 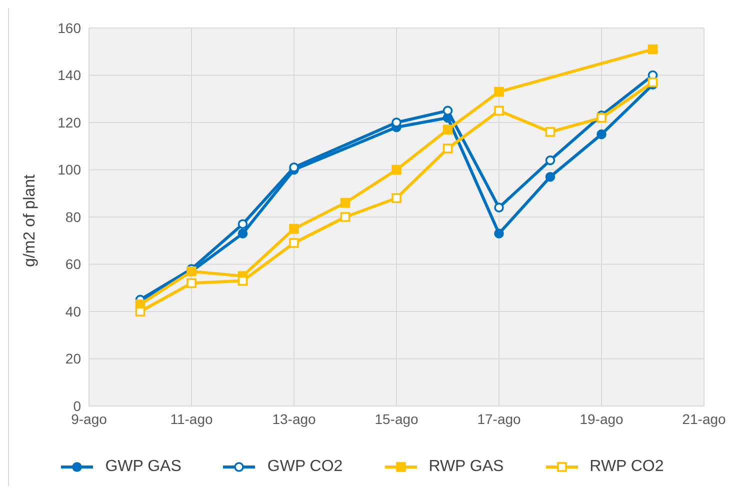 What do you see at coordinates (73, 358) in the screenshot?
I see `y-tick-label: 20` at bounding box center [73, 358].